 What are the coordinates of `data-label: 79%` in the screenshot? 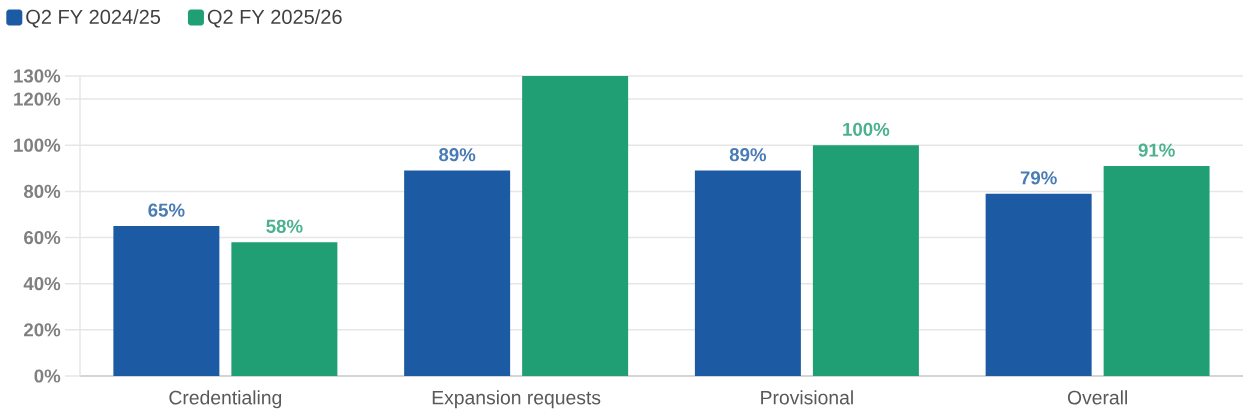 It's located at (1038, 178).